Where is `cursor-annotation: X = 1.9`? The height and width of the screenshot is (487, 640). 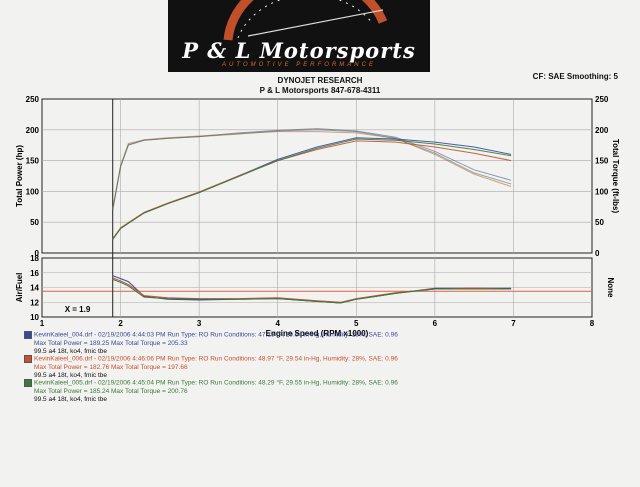
cursor-annotation: X = 1.9 is located at coordinates (78, 309).